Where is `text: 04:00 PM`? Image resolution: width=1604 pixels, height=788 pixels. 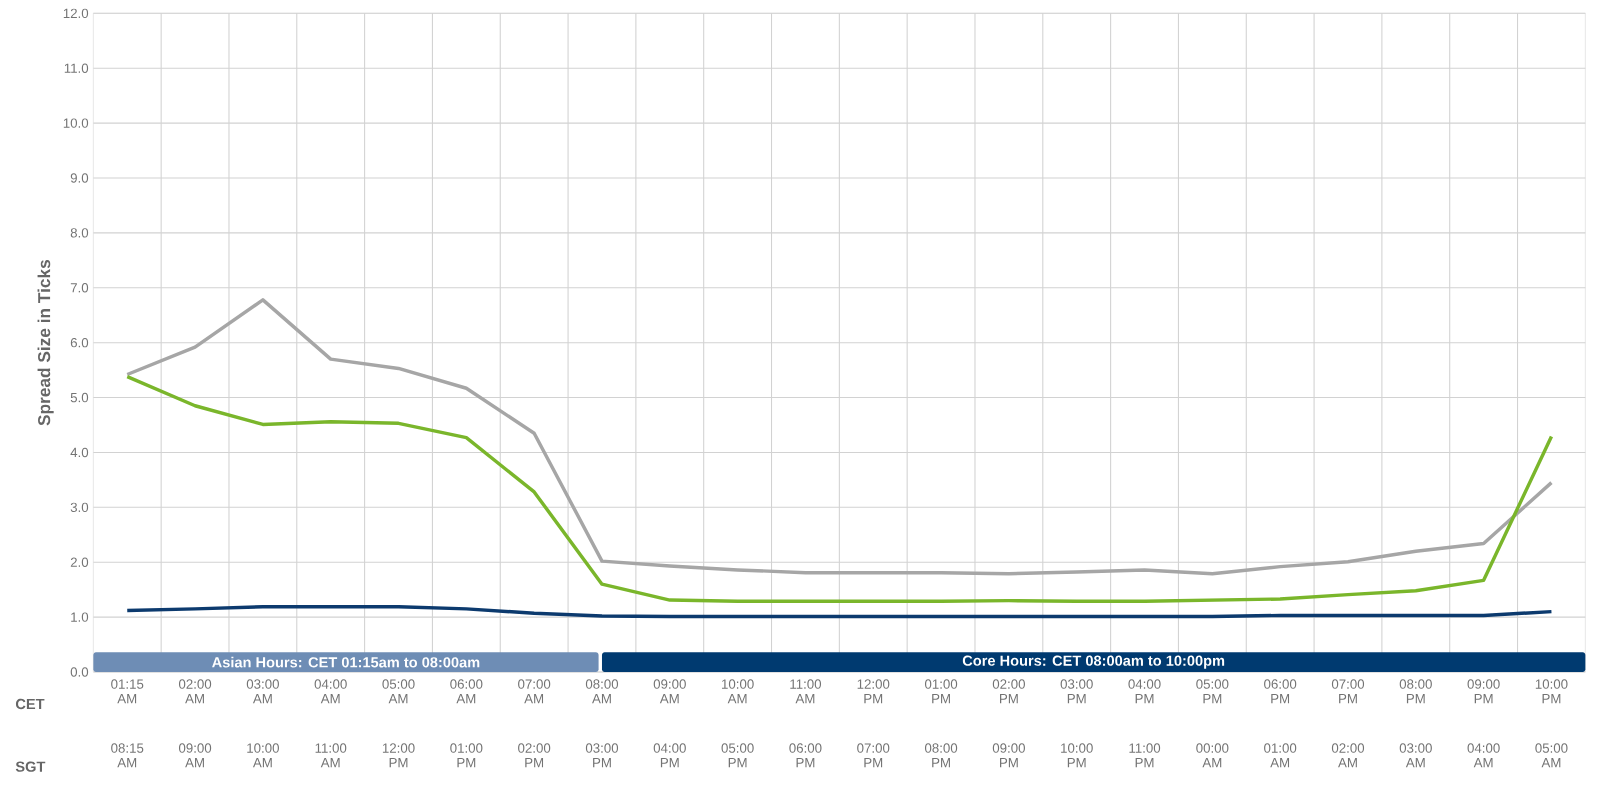 text: 04:00 PM is located at coordinates (669, 755).